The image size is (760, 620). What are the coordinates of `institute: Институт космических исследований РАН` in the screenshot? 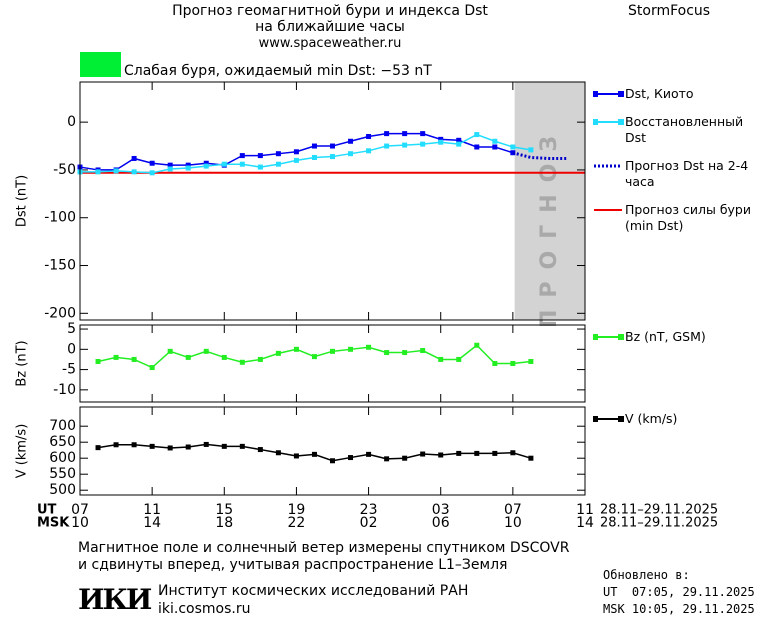 It's located at (313, 591).